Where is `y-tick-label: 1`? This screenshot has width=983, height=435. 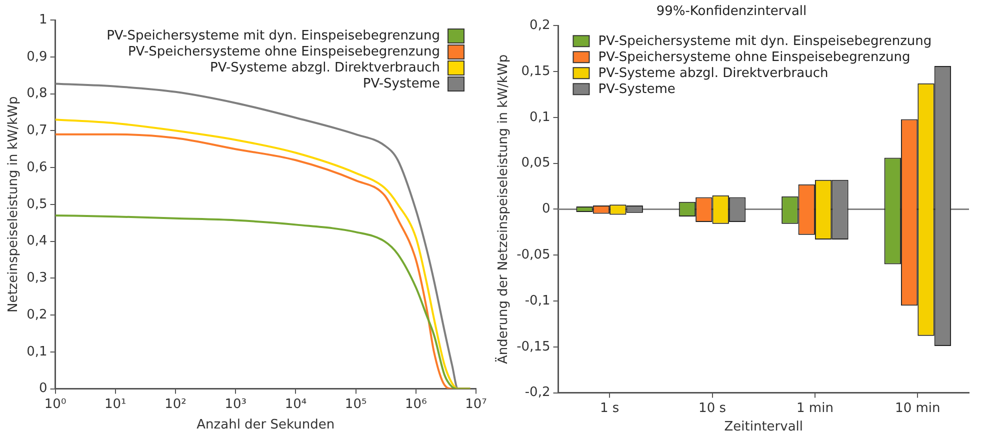 y-tick-label: 1 is located at coordinates (43, 20).